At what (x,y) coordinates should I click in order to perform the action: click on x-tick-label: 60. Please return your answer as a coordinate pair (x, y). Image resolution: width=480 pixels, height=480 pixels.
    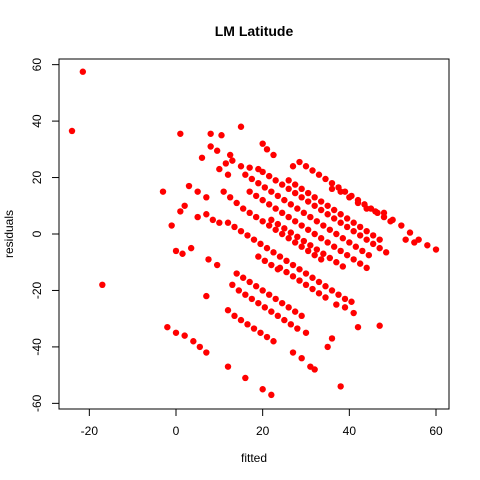
    Looking at the image, I should click on (436, 431).